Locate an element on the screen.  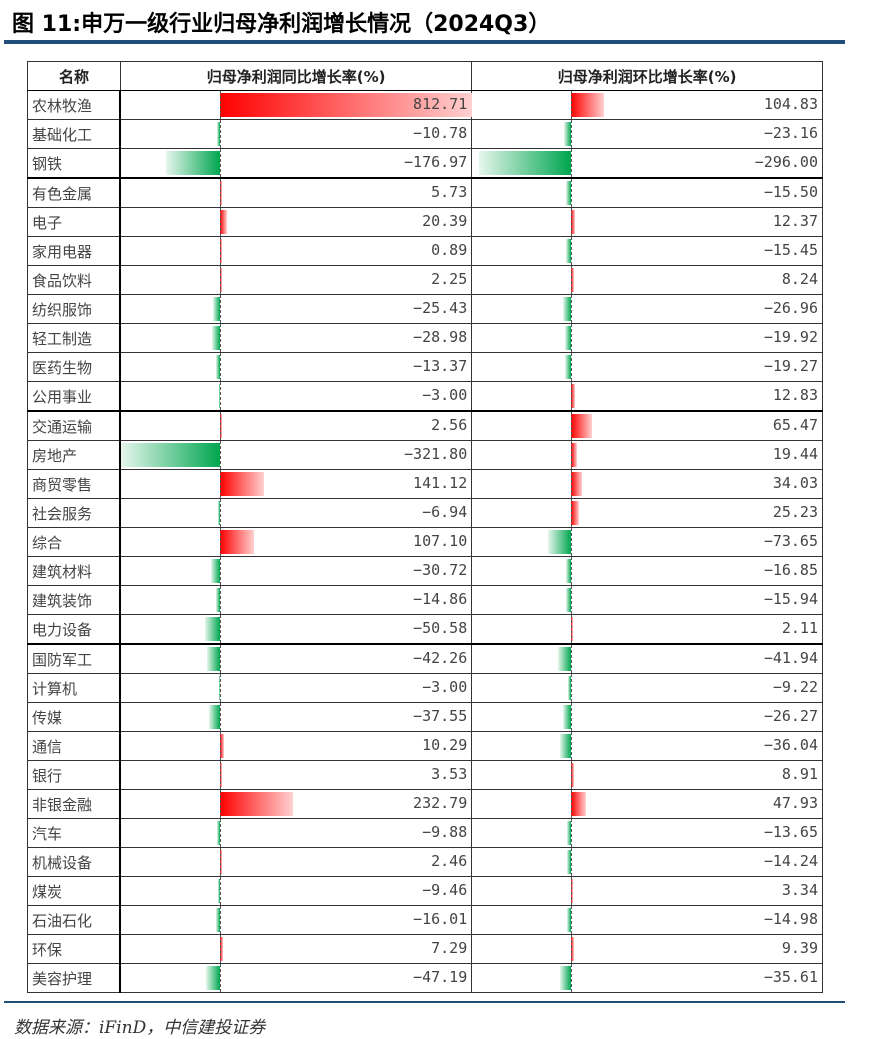
industry-name: 汽车 is located at coordinates (74, 833).